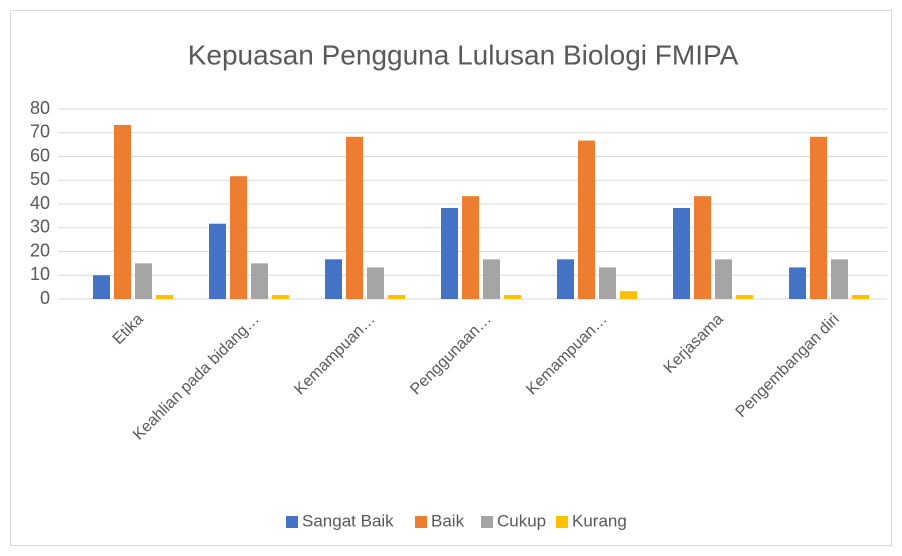 Image resolution: width=902 pixels, height=556 pixels. What do you see at coordinates (463, 54) in the screenshot?
I see `chart-title: Kepuasan Pengguna Lulusan Biologi FMIPA` at bounding box center [463, 54].